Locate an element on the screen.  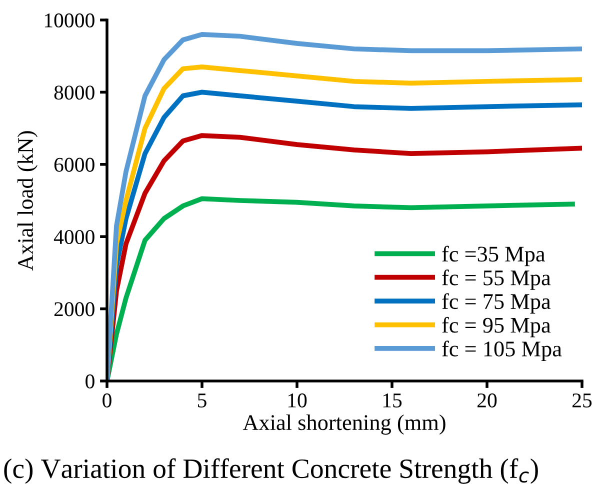
y-tick-label: 0 is located at coordinates (90, 381).